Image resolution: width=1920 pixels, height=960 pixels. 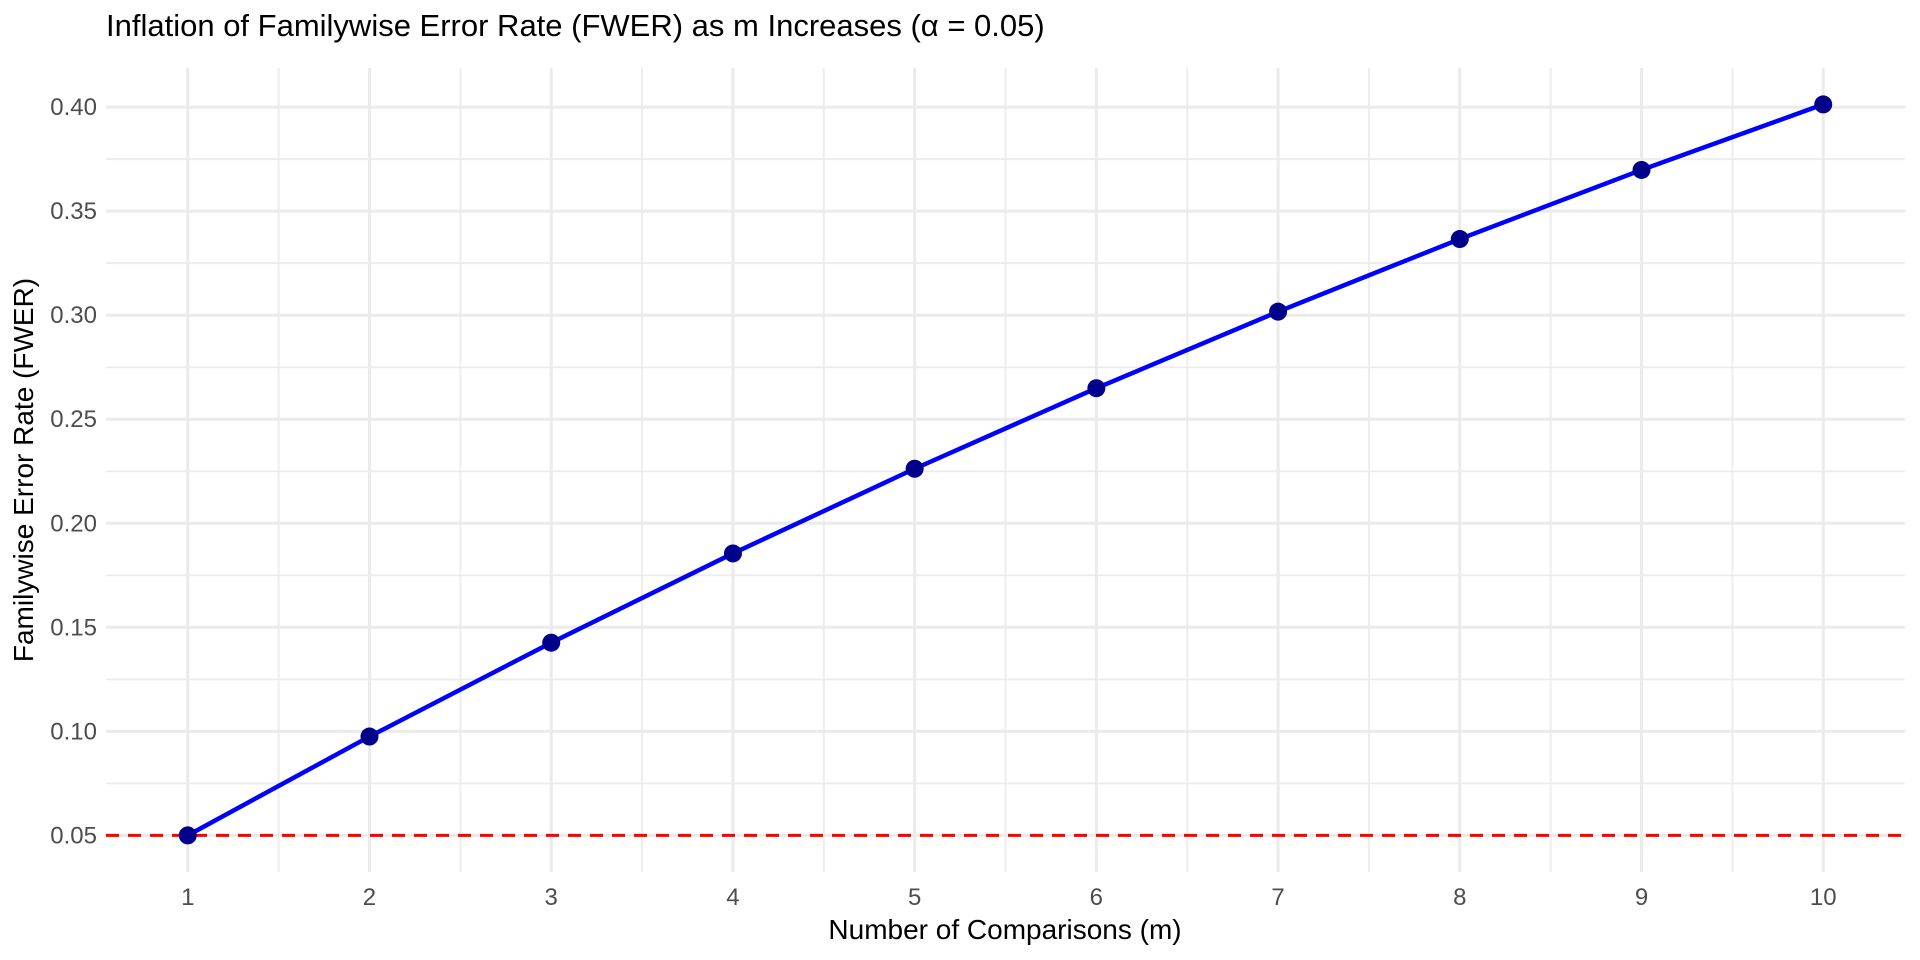 What do you see at coordinates (369, 897) in the screenshot?
I see `x-tick-label: 2` at bounding box center [369, 897].